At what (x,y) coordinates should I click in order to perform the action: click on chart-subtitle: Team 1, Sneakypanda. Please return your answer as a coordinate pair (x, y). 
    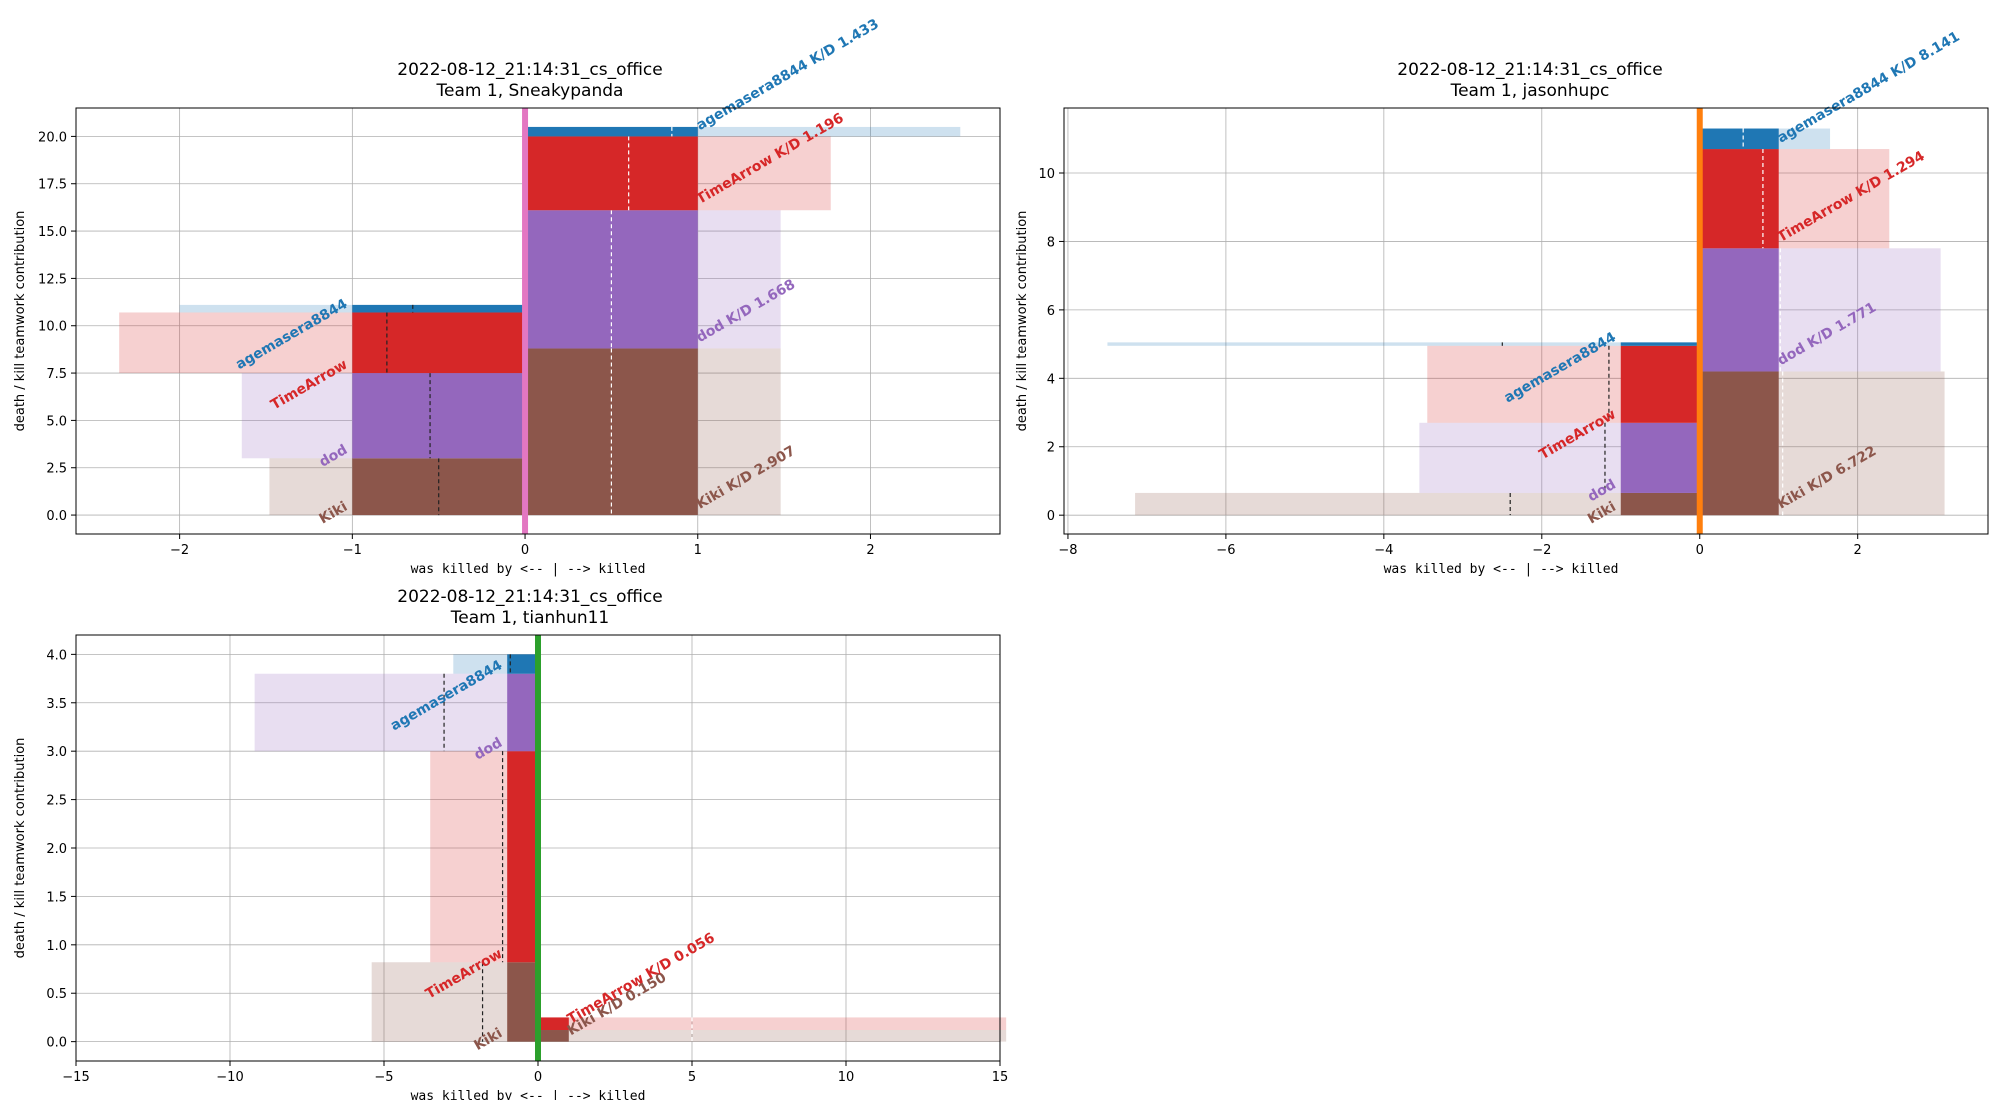
    Looking at the image, I should click on (530, 91).